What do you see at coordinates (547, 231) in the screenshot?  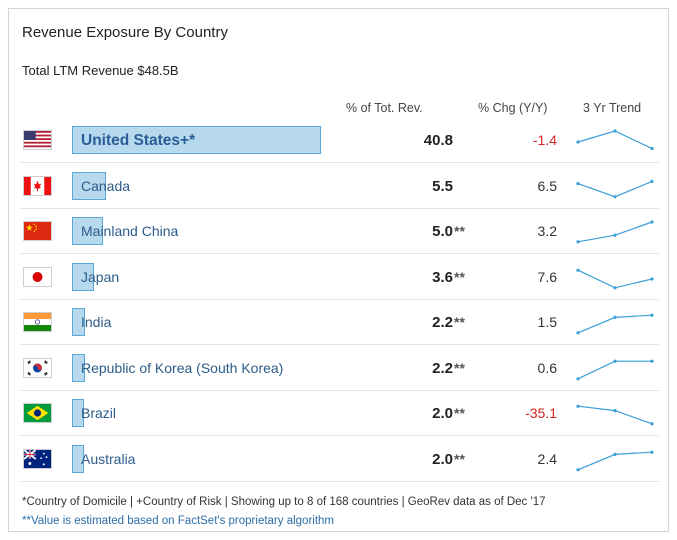 I see `pct-change-value: 3.2` at bounding box center [547, 231].